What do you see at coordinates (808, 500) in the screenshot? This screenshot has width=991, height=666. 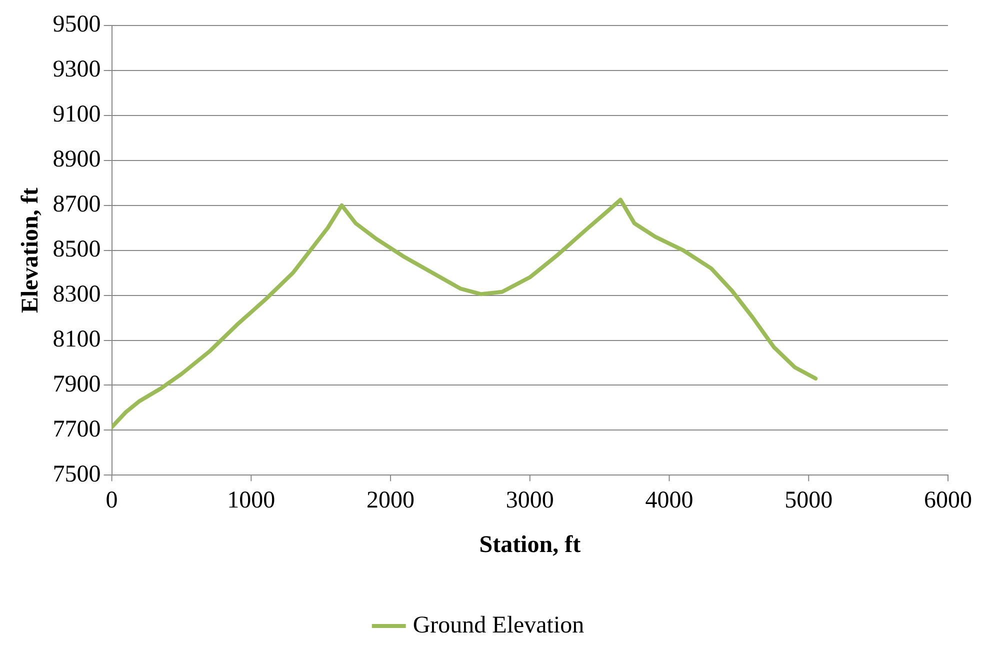 I see `x-tick-label: 5000` at bounding box center [808, 500].